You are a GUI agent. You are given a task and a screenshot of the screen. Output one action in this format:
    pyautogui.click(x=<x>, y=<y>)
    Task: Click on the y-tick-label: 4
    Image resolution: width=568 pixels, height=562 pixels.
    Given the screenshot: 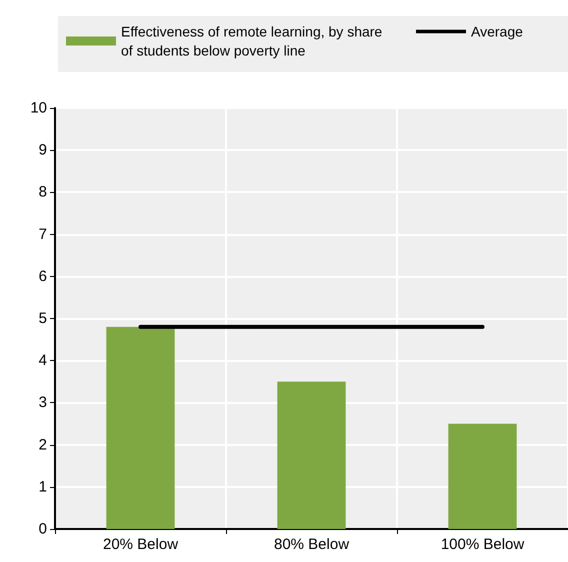 What is the action you would take?
    pyautogui.click(x=42, y=361)
    